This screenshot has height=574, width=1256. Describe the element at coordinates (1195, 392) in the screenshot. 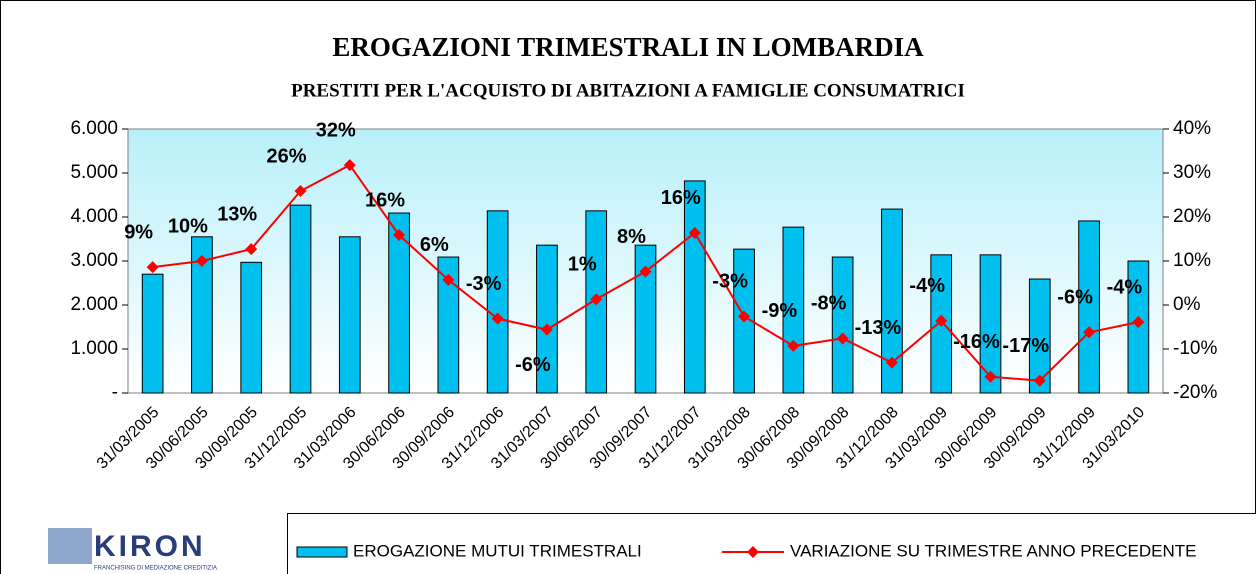

I see `y2-tick-label: -20%` at that location.